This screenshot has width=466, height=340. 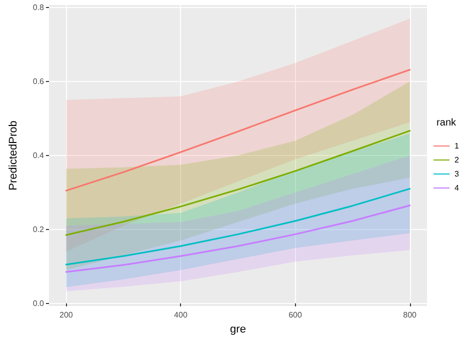 What do you see at coordinates (457, 188) in the screenshot?
I see `legend-label: 4` at bounding box center [457, 188].